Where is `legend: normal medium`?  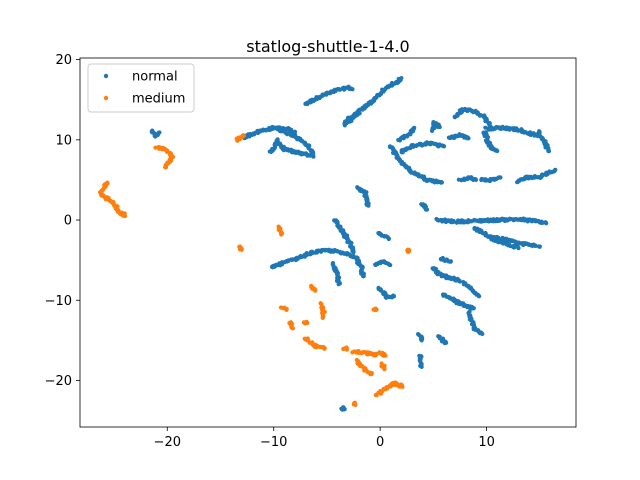
legend: normal medium is located at coordinates (141, 88).